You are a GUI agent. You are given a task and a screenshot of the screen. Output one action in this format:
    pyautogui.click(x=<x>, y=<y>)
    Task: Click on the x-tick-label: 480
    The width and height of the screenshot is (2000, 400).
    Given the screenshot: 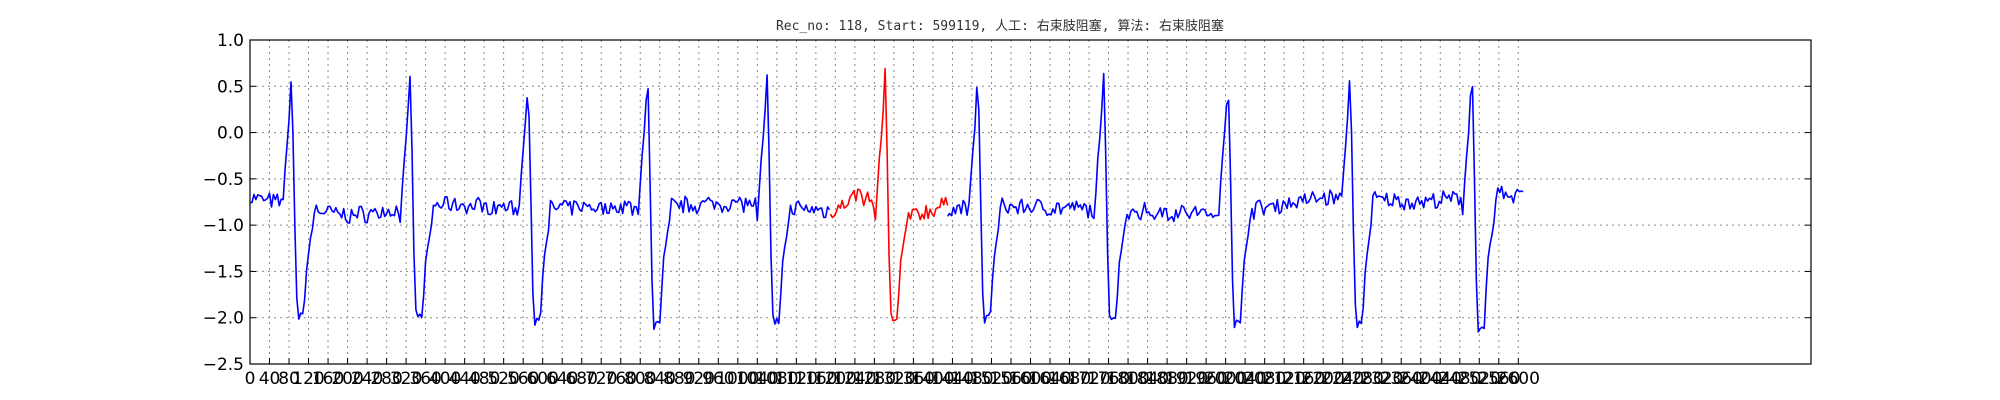 What is the action you would take?
    pyautogui.click(x=484, y=379)
    